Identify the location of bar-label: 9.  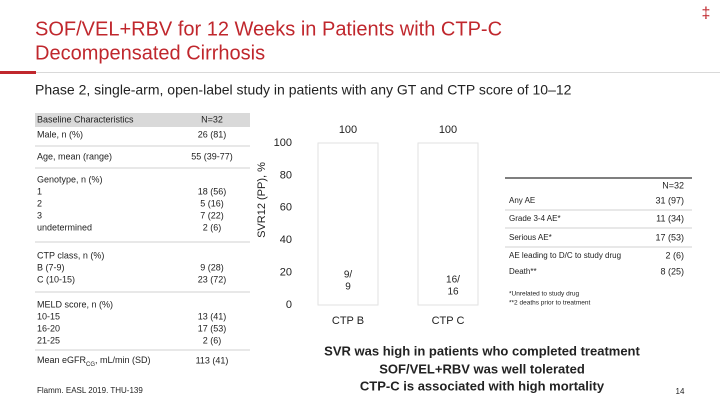
(348, 287).